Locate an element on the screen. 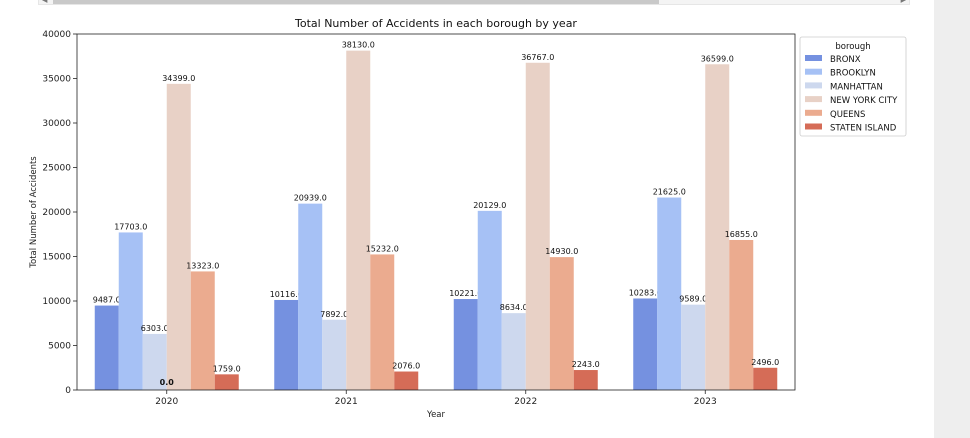  bar-data-label: 2243.0 is located at coordinates (586, 364).